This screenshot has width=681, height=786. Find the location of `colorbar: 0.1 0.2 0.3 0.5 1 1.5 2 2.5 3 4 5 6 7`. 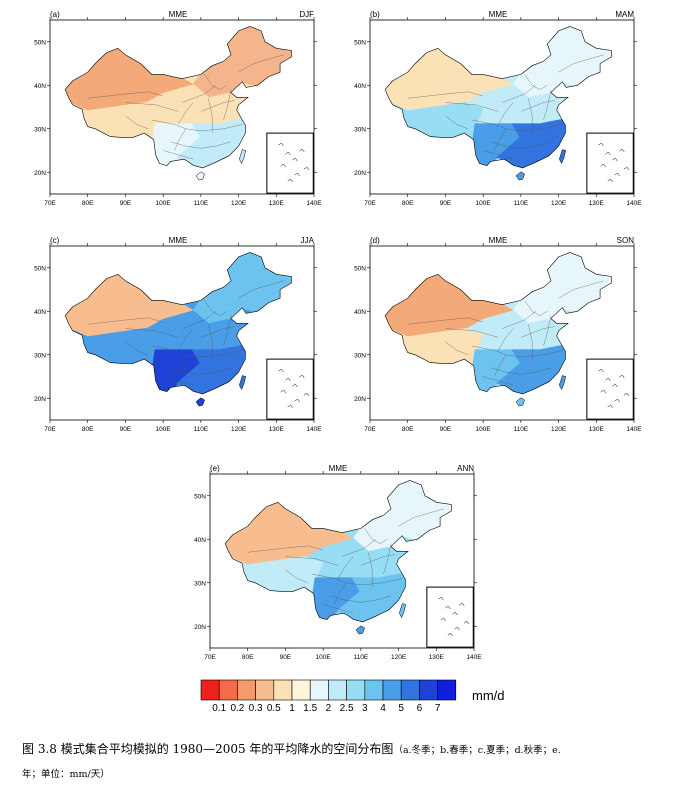

colorbar: 0.1 0.2 0.3 0.5 1 1.5 2 2.5 3 4 5 6 7 is located at coordinates (332, 700).